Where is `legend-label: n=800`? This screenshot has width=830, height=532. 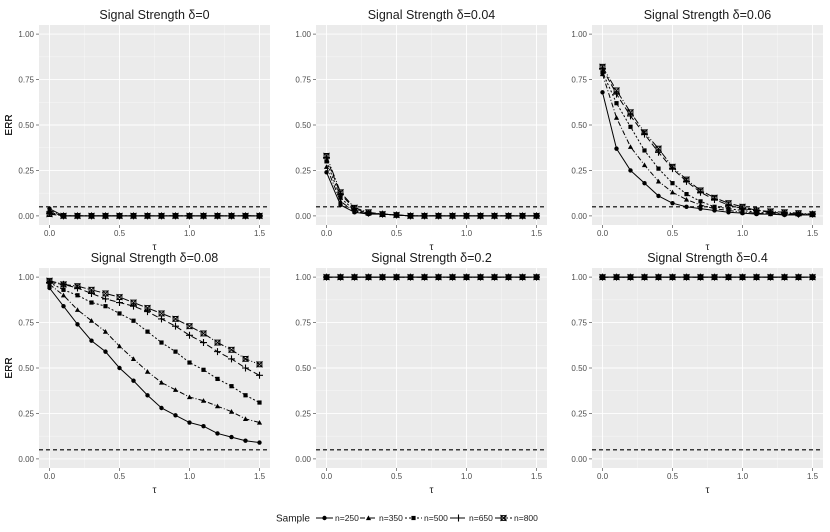
legend-label: n=800 is located at coordinates (526, 518).